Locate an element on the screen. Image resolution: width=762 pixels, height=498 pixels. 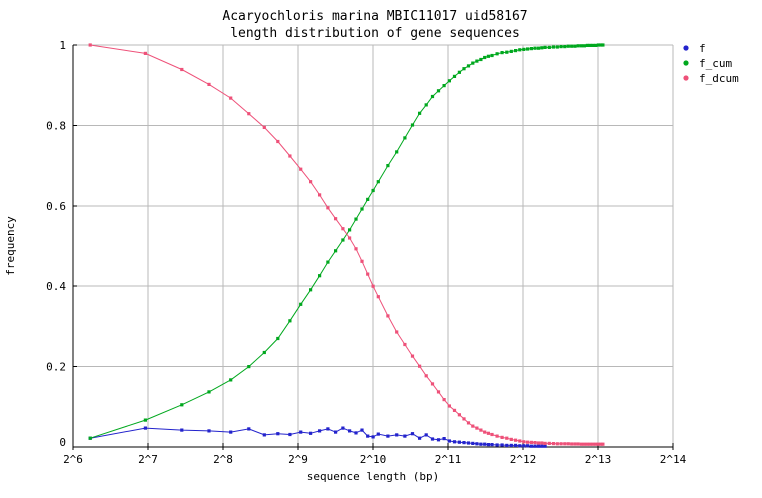
x-tick-label: 2^8 is located at coordinates (223, 459).